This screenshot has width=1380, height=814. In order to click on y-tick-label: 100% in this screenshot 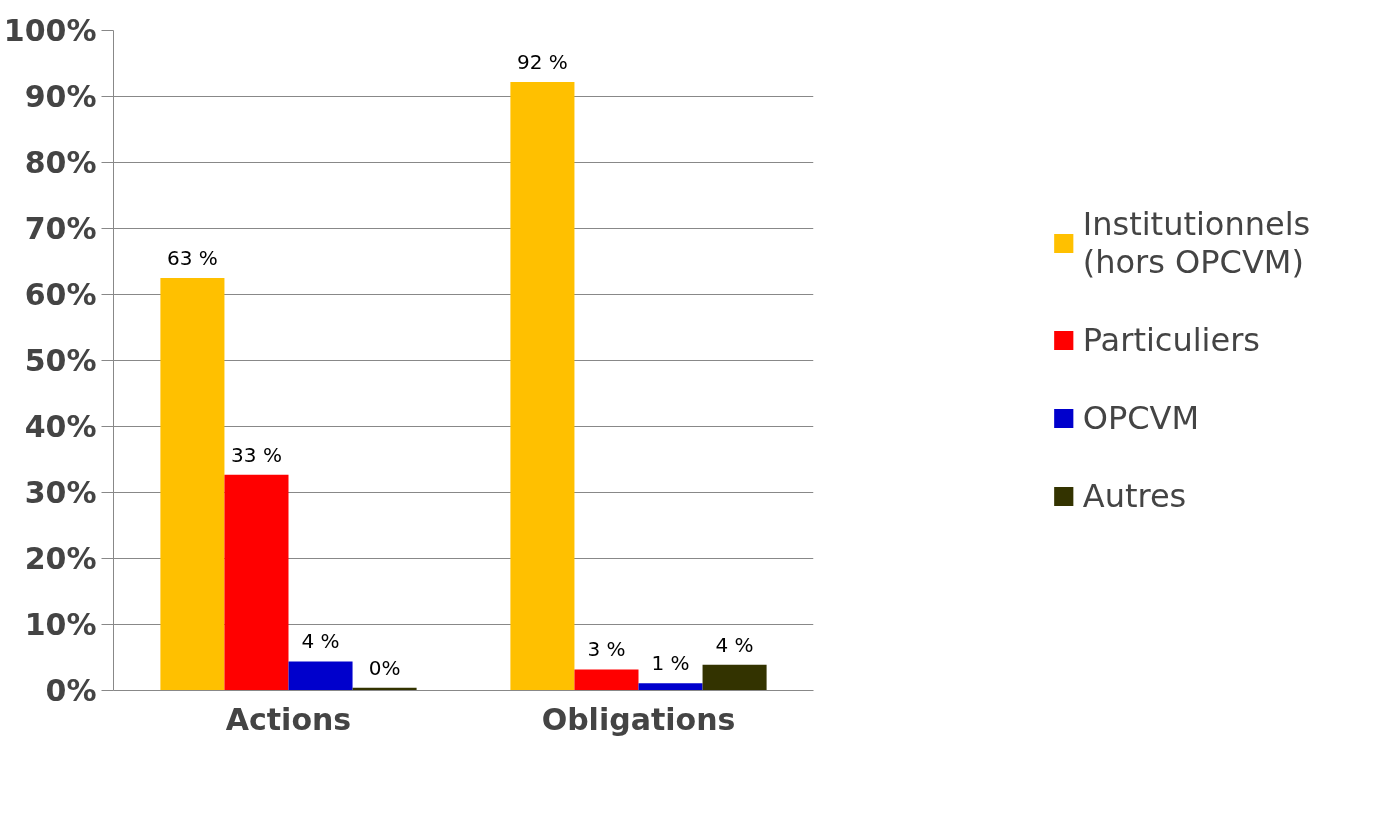, I will do `click(50, 30)`.